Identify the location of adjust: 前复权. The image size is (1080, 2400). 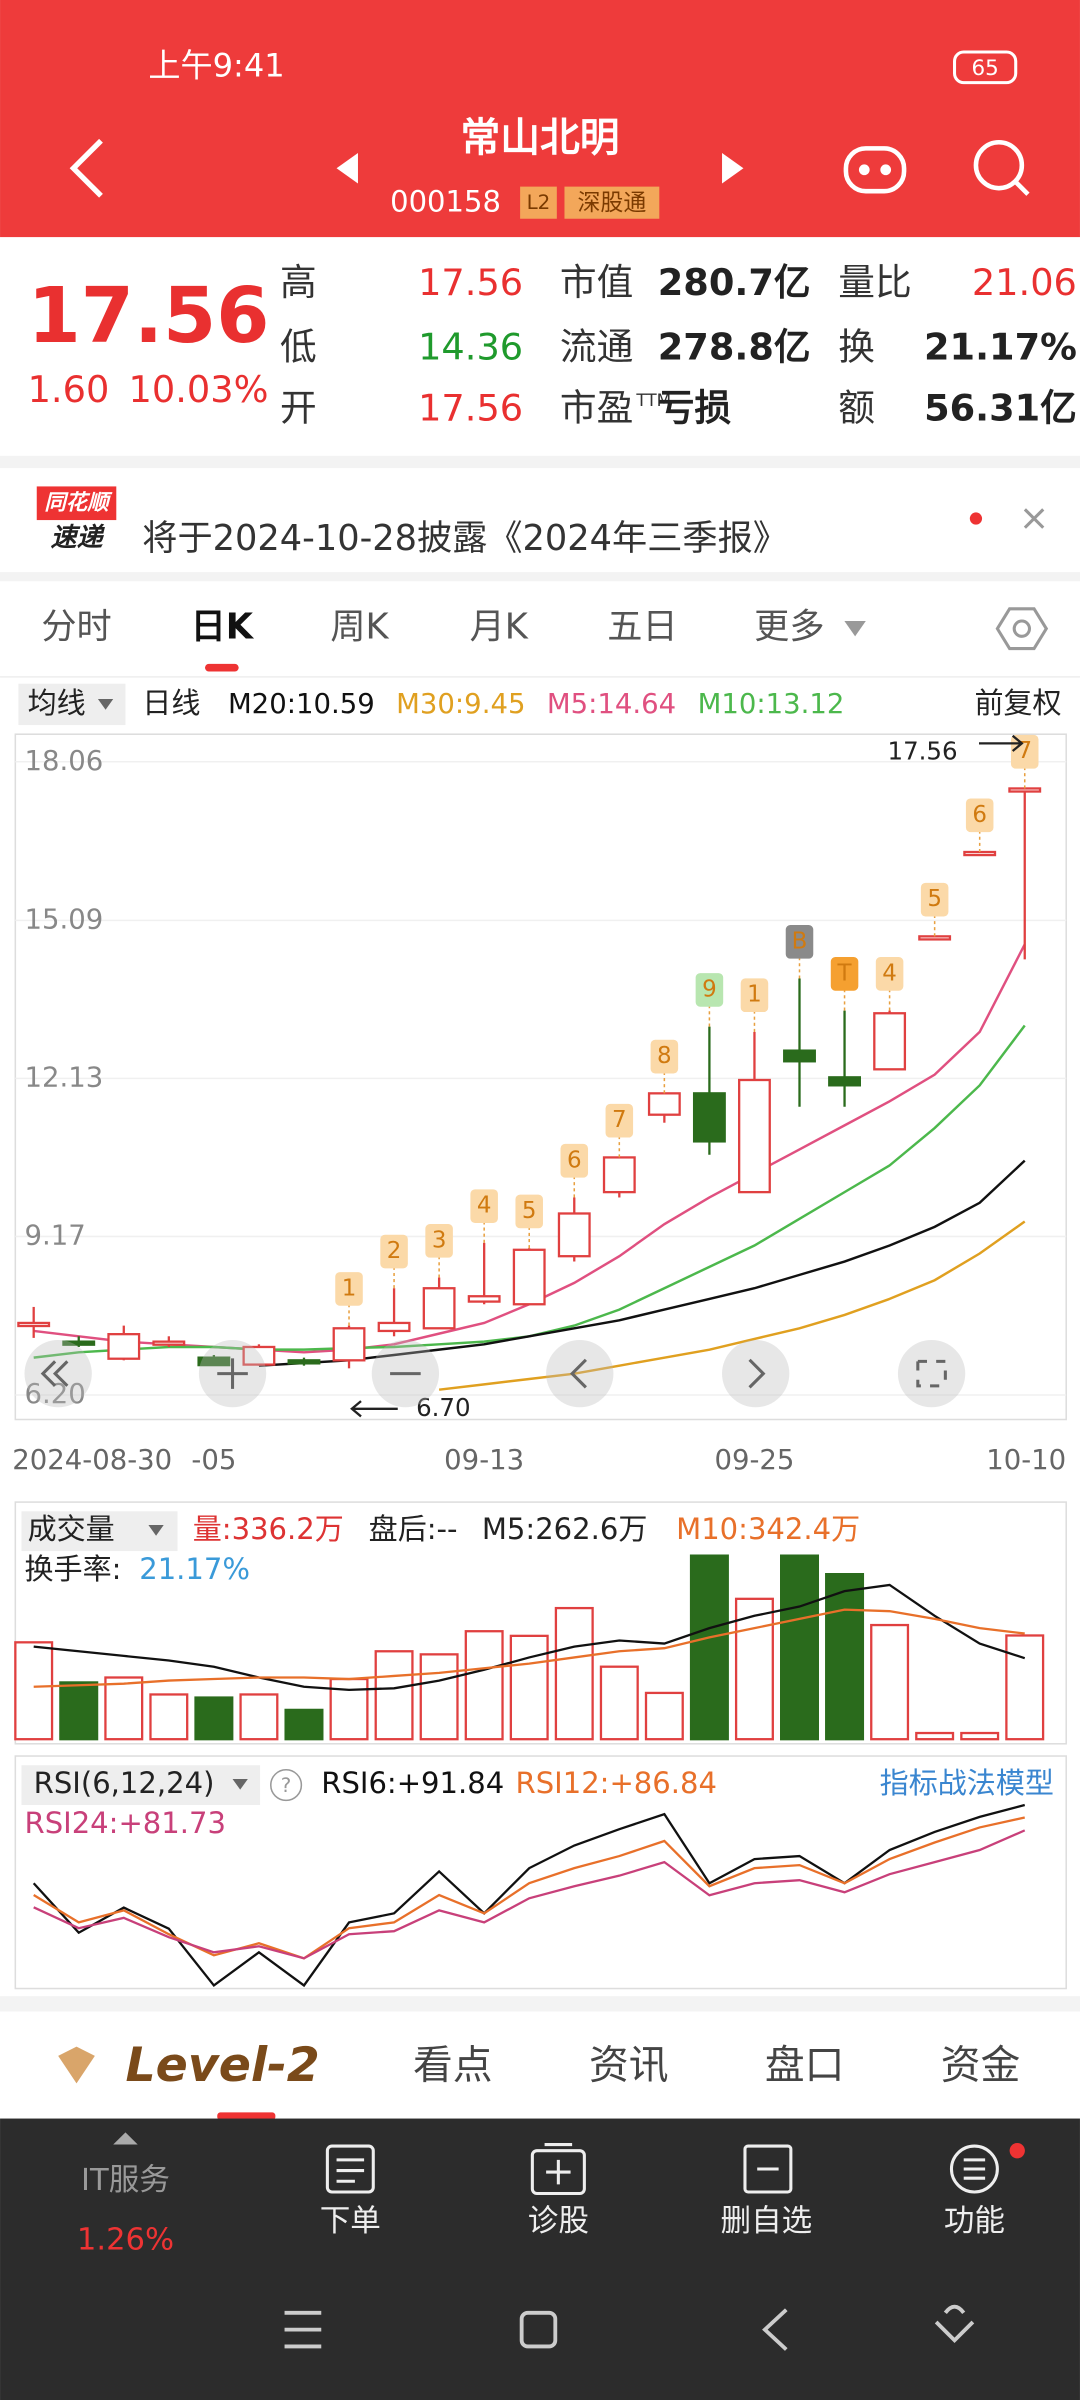
(1017, 703).